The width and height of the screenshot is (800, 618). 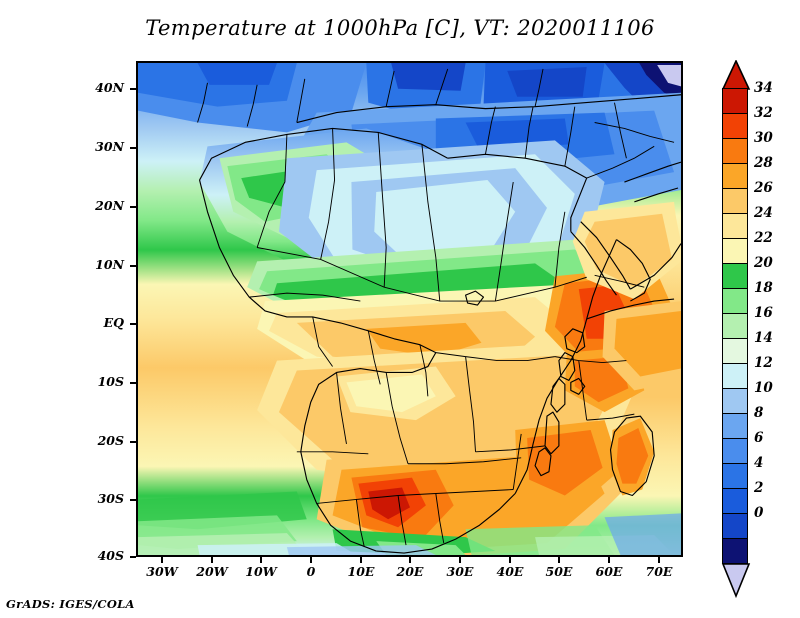 What do you see at coordinates (763, 188) in the screenshot?
I see `colorbar-tick-label: 26` at bounding box center [763, 188].